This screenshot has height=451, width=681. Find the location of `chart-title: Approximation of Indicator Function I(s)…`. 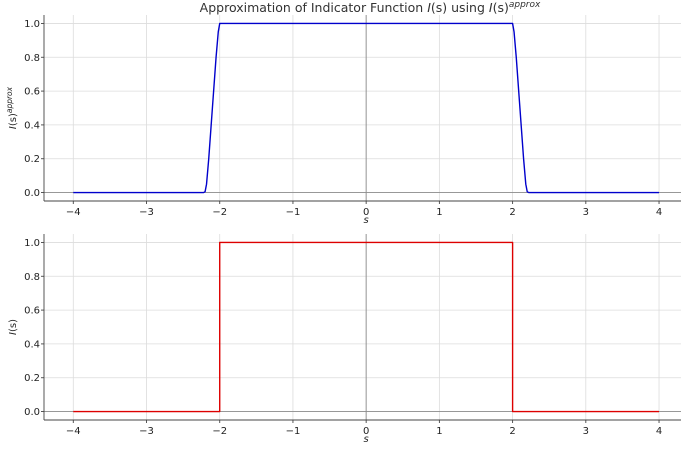

chart-title: Approximation of Indicator Function I(s)… is located at coordinates (370, 7).